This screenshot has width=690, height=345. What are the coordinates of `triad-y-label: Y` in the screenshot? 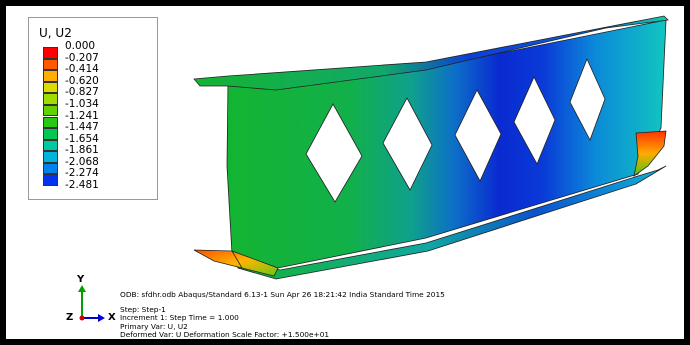 It's located at (81, 279).